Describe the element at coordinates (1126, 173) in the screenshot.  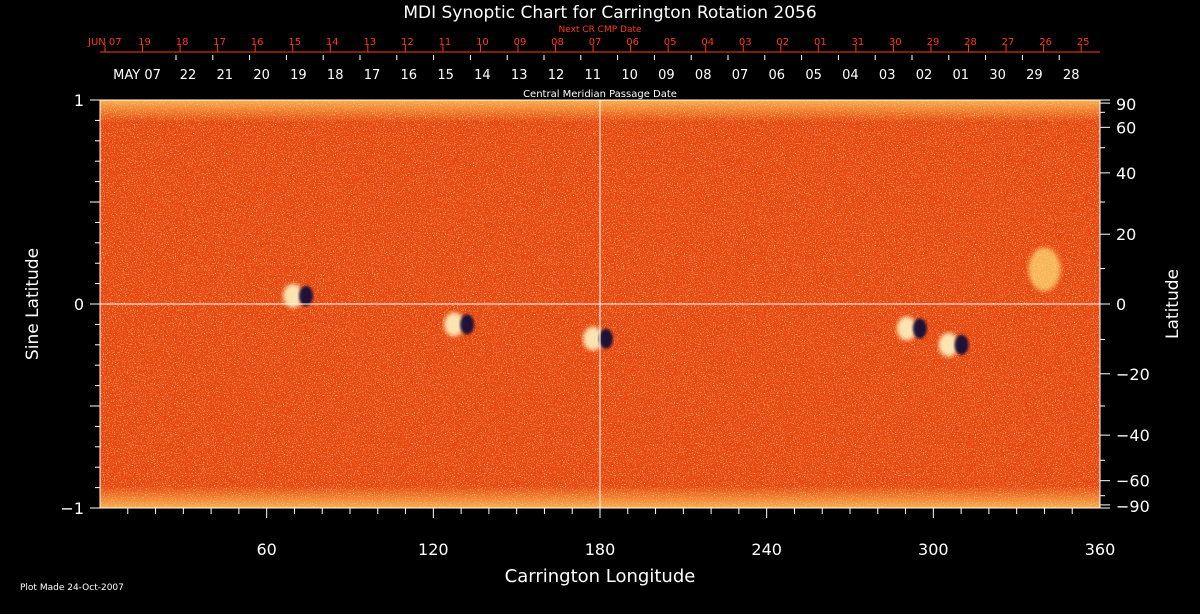
I see `y-tick-label-right: 40` at that location.